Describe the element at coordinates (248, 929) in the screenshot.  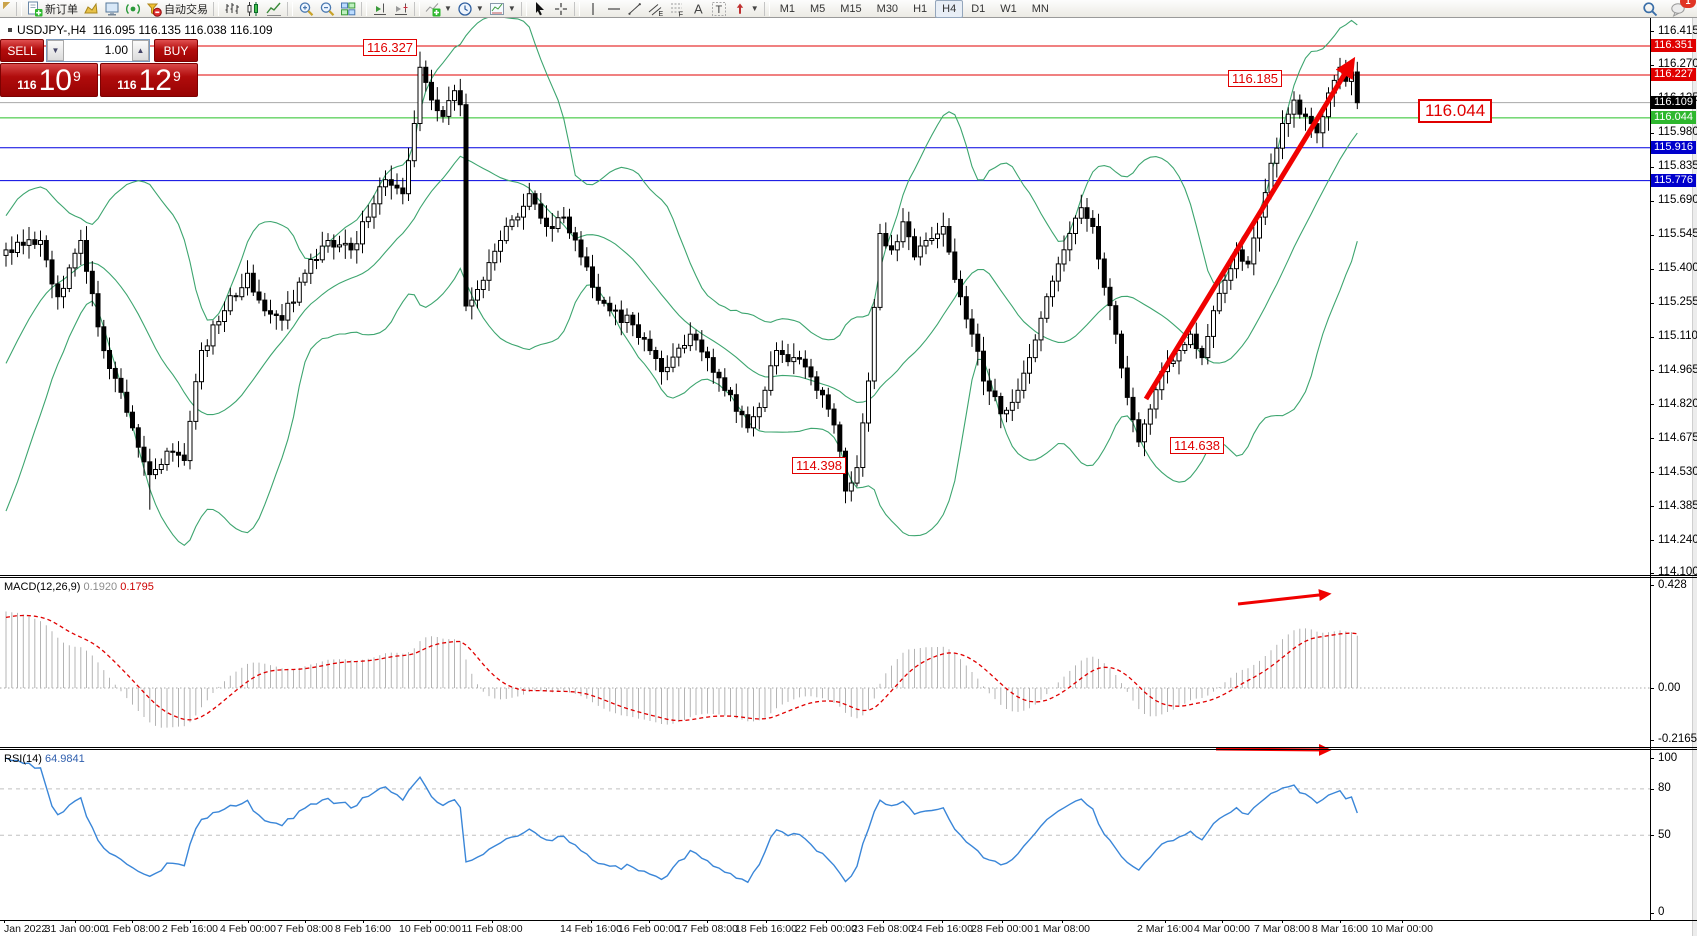
I see `time-tick-label: 4 Feb 00:00` at that location.